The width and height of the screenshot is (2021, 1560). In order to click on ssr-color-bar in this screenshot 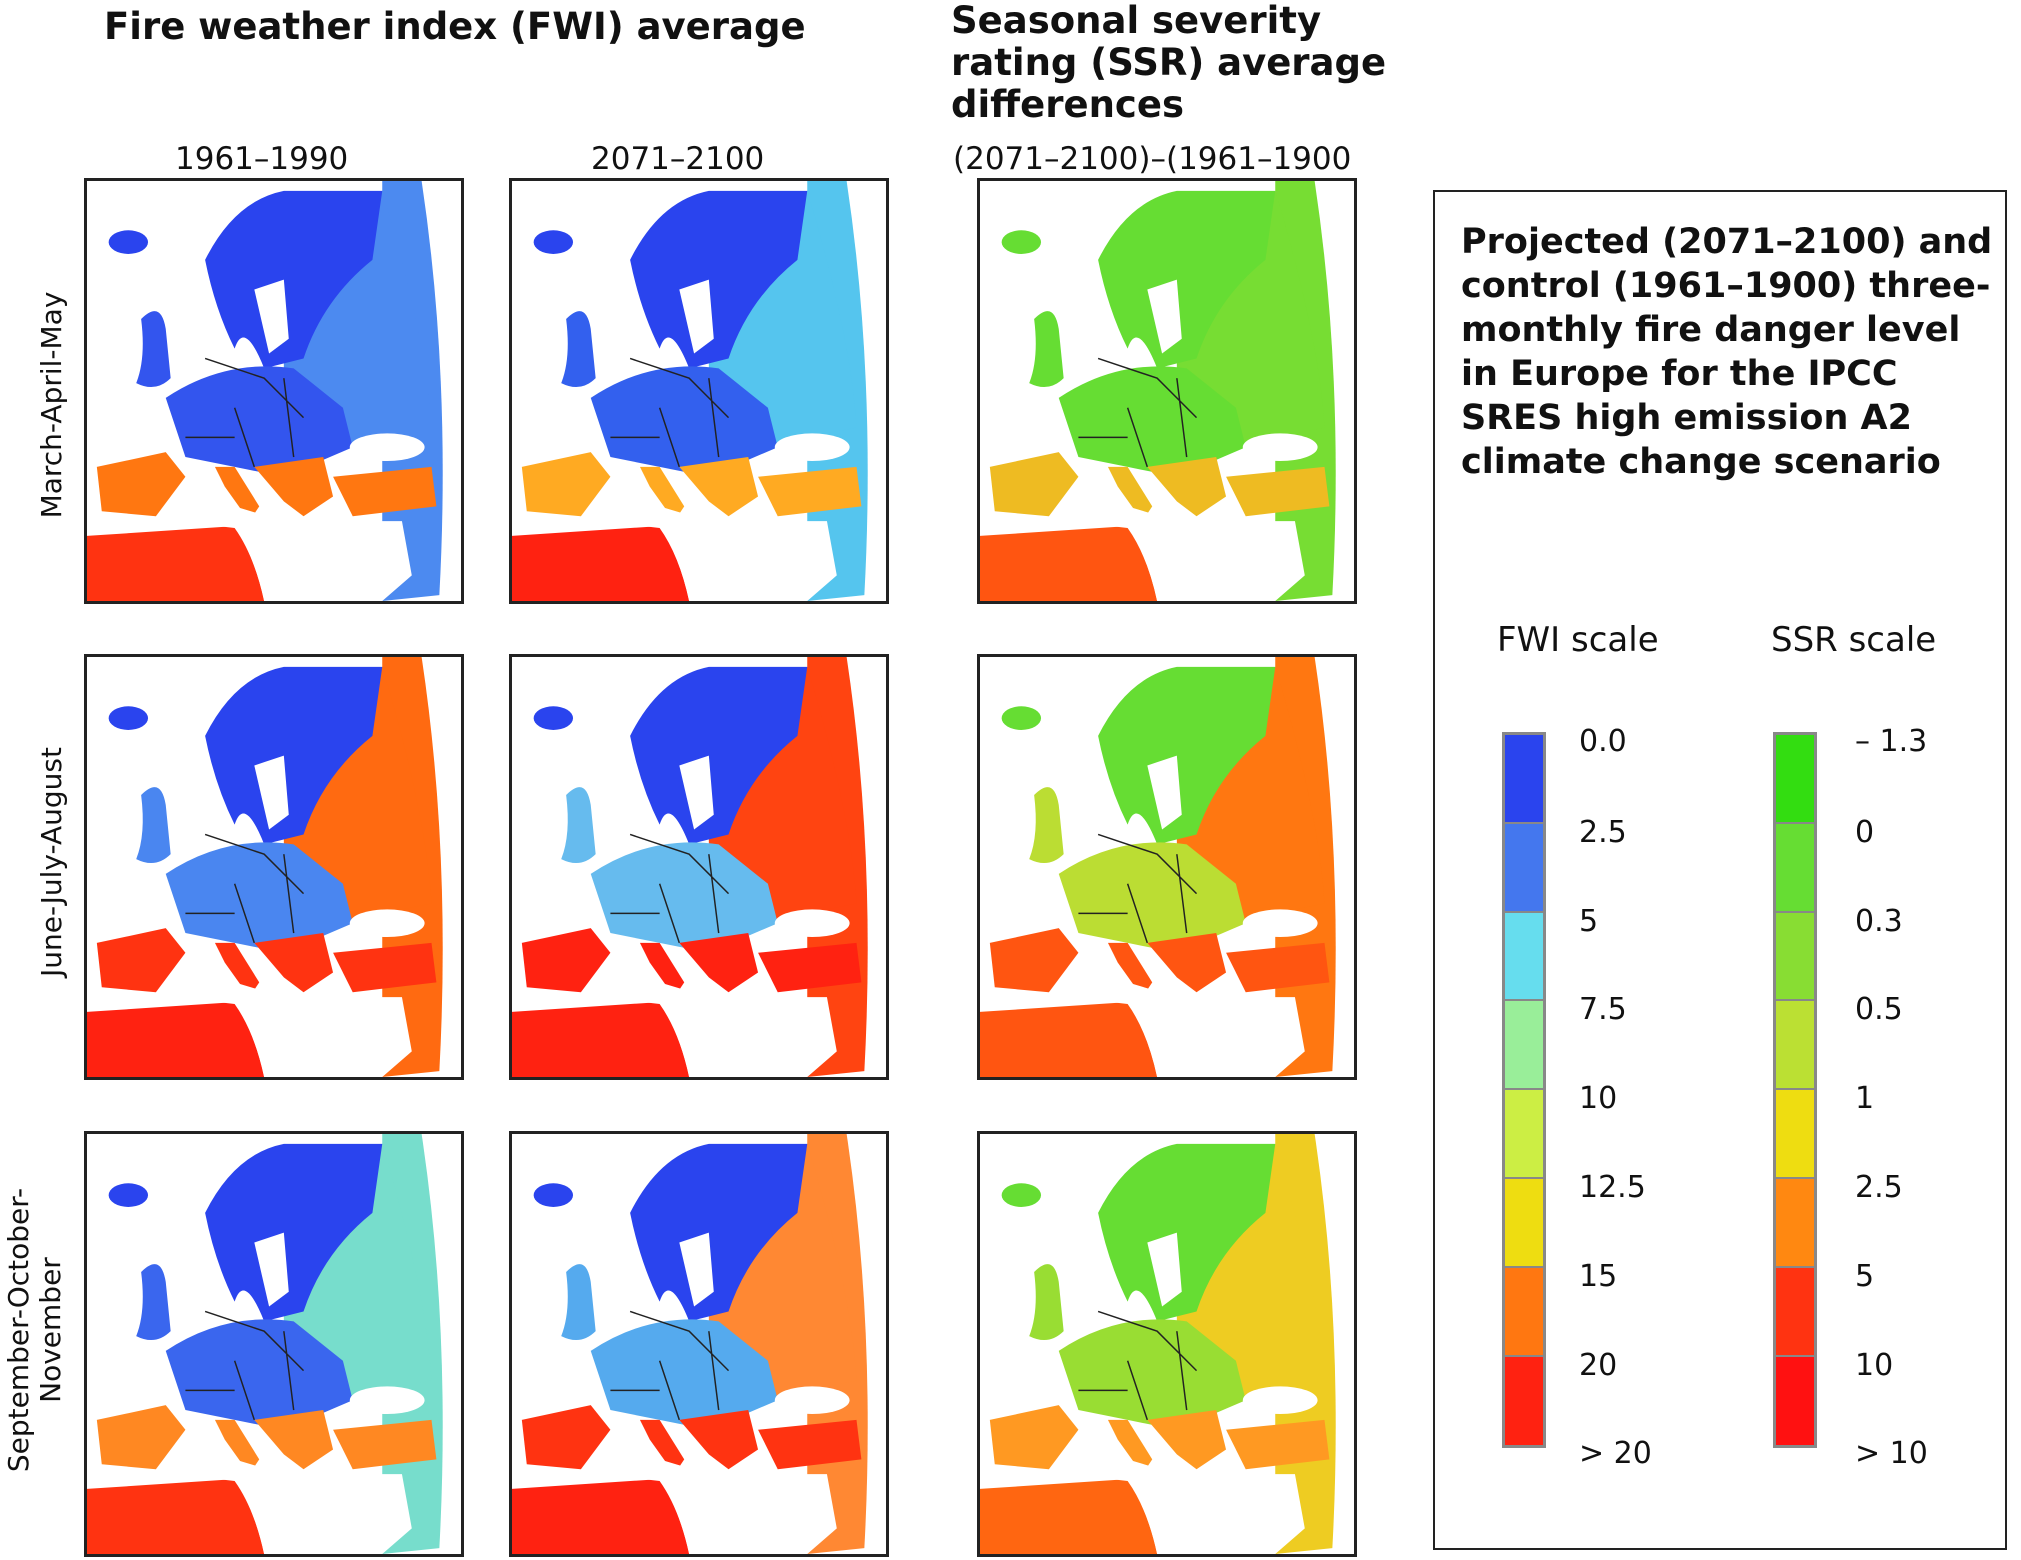, I will do `click(1795, 1090)`.